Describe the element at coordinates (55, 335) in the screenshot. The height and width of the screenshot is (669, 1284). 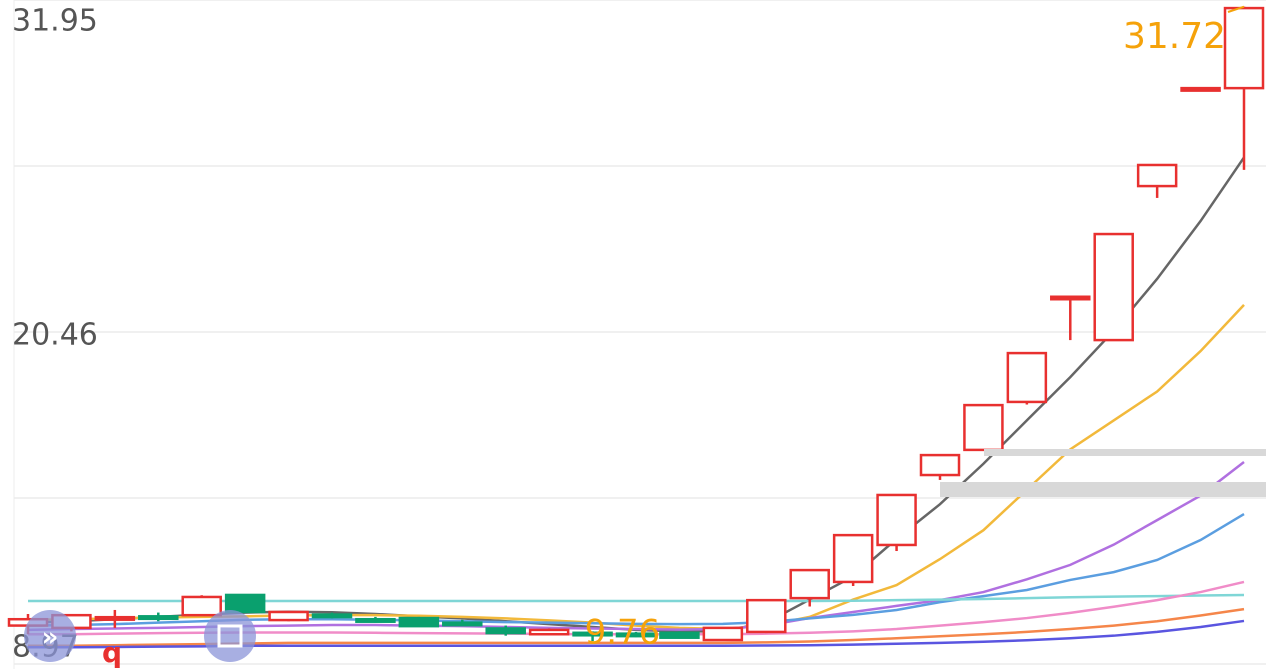
I see `y-tick-label: 20.46` at that location.